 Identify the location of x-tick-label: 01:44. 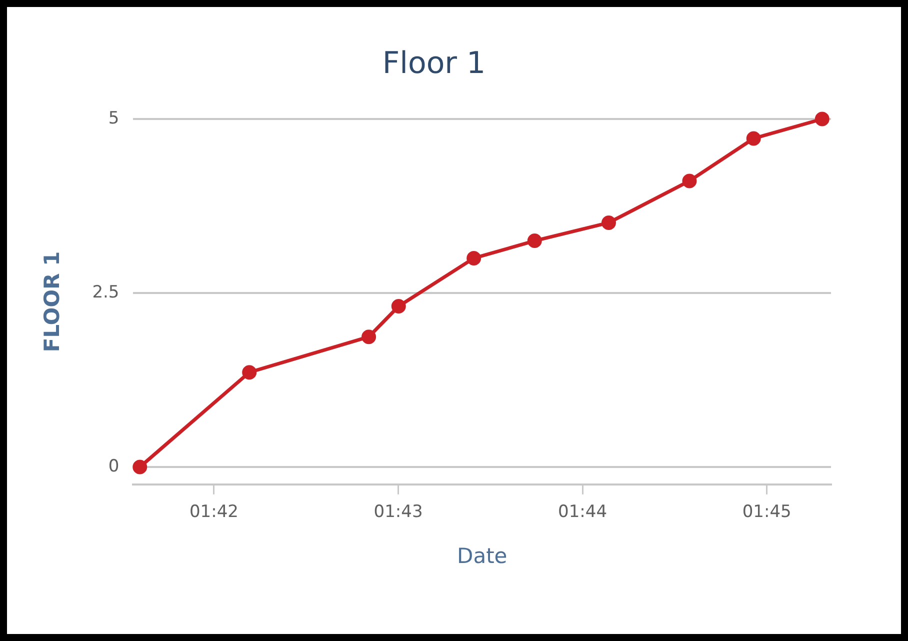
(583, 512).